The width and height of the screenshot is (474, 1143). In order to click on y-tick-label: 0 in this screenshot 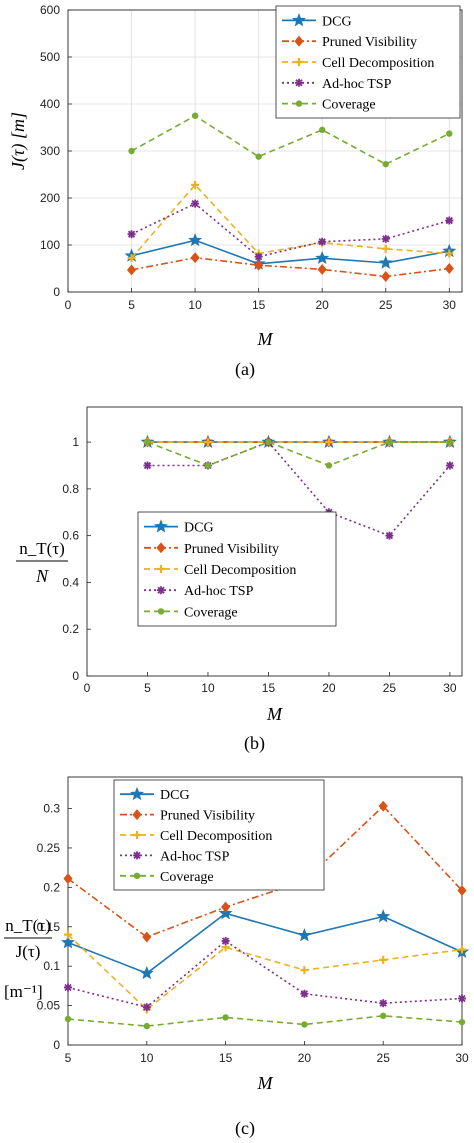, I will do `click(75, 676)`.